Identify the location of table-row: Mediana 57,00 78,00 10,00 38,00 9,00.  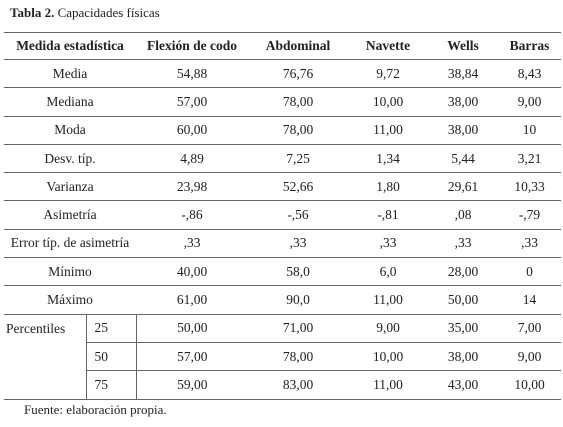
(282, 102).